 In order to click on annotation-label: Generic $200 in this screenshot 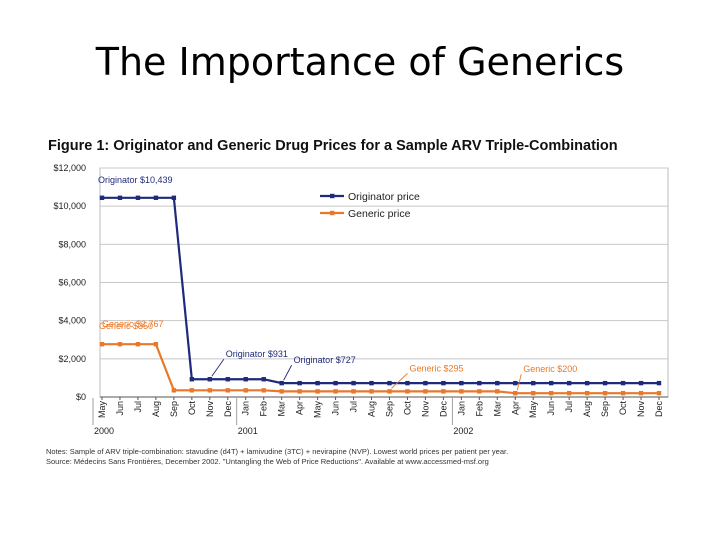, I will do `click(550, 369)`.